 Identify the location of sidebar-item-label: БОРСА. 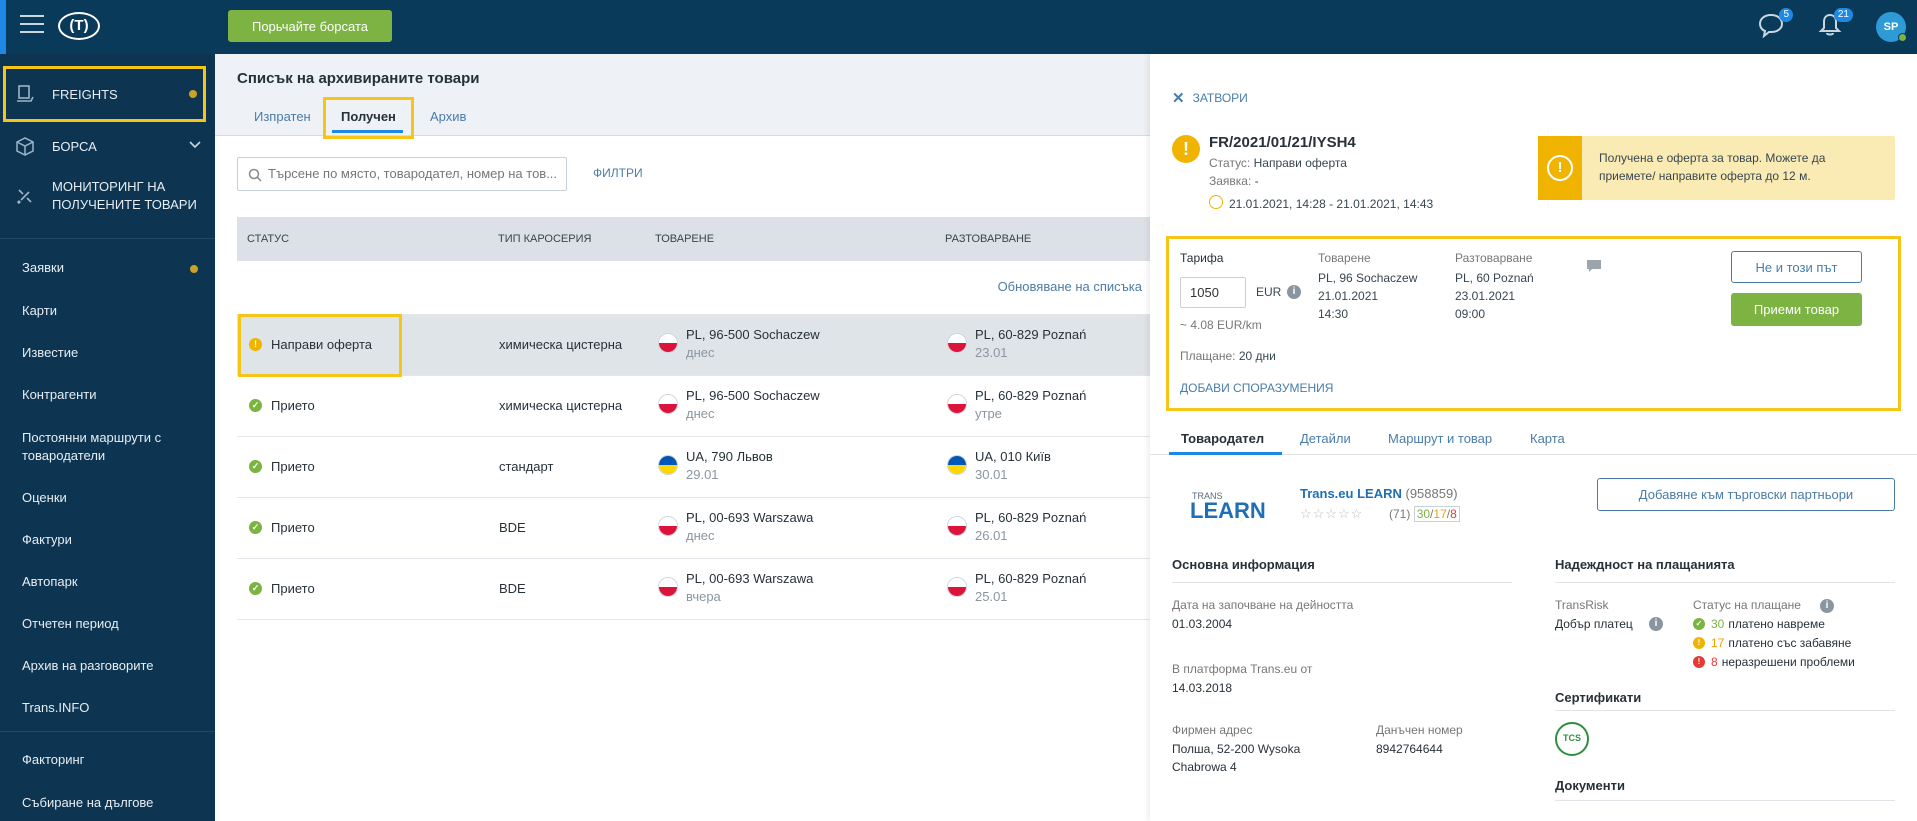
(74, 146).